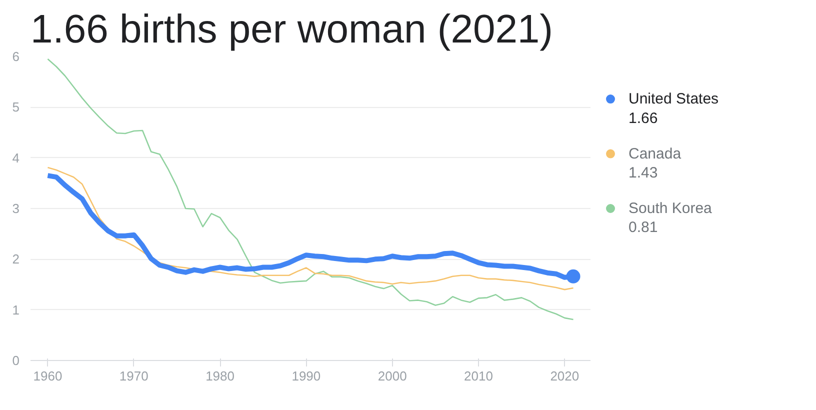 The width and height of the screenshot is (816, 410). Describe the element at coordinates (16, 360) in the screenshot. I see `y-tick-label: 0` at that location.